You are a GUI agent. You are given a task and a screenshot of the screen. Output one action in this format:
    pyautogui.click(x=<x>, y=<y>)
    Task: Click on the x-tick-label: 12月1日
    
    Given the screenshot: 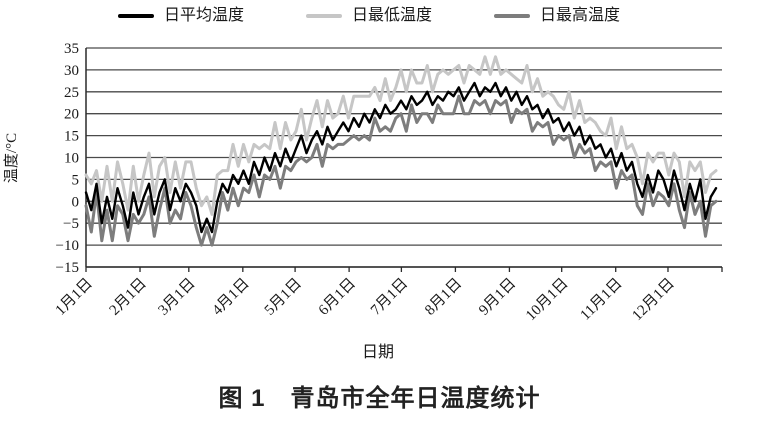 What is the action you would take?
    pyautogui.click(x=653, y=300)
    